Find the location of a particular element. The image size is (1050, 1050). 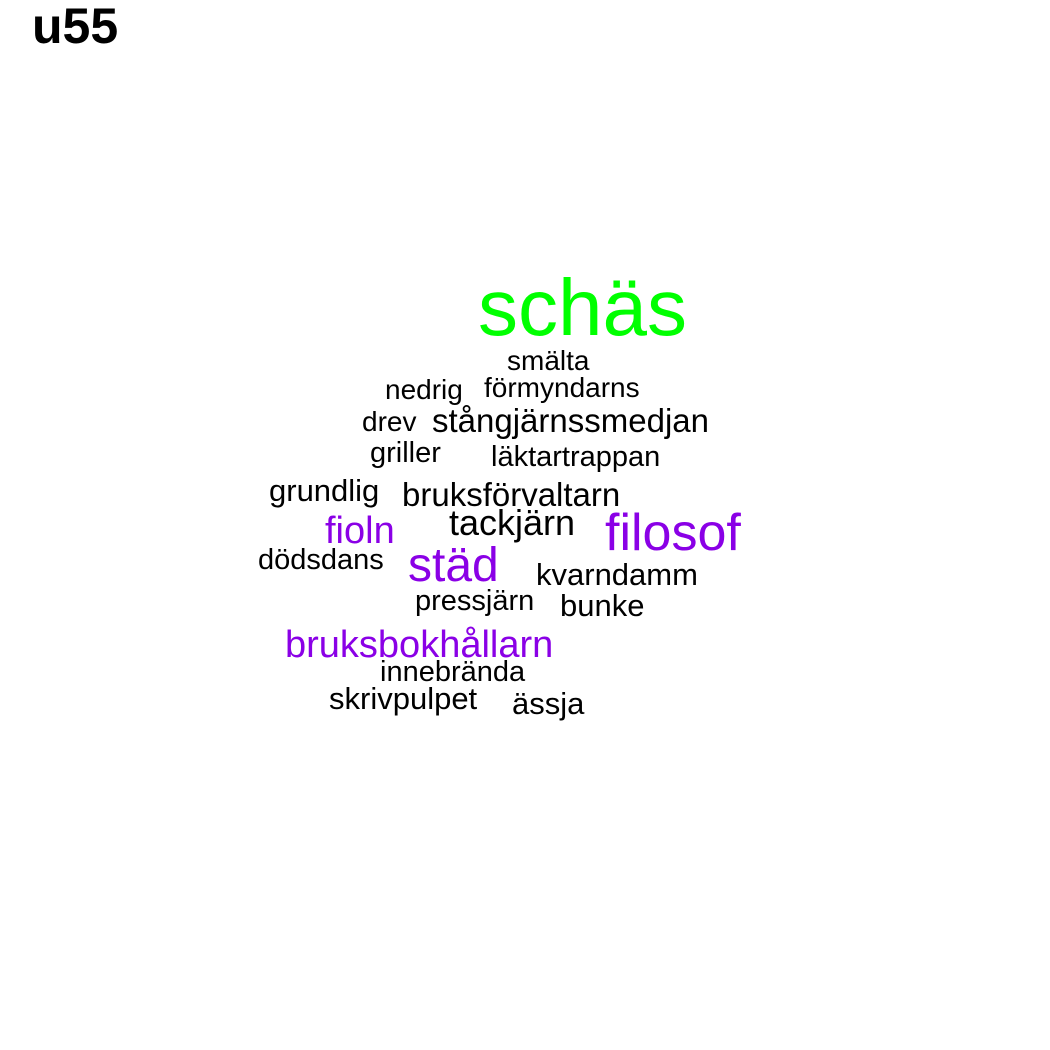

word-stangjarnssmedjan: stångjärnssmedjan is located at coordinates (570, 420).